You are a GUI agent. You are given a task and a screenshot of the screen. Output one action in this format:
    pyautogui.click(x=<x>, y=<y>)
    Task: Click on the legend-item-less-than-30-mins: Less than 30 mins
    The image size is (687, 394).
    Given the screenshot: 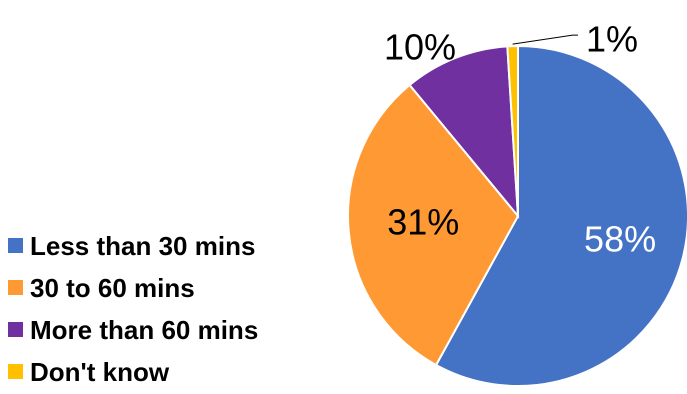 What is the action you would take?
    pyautogui.click(x=131, y=246)
    